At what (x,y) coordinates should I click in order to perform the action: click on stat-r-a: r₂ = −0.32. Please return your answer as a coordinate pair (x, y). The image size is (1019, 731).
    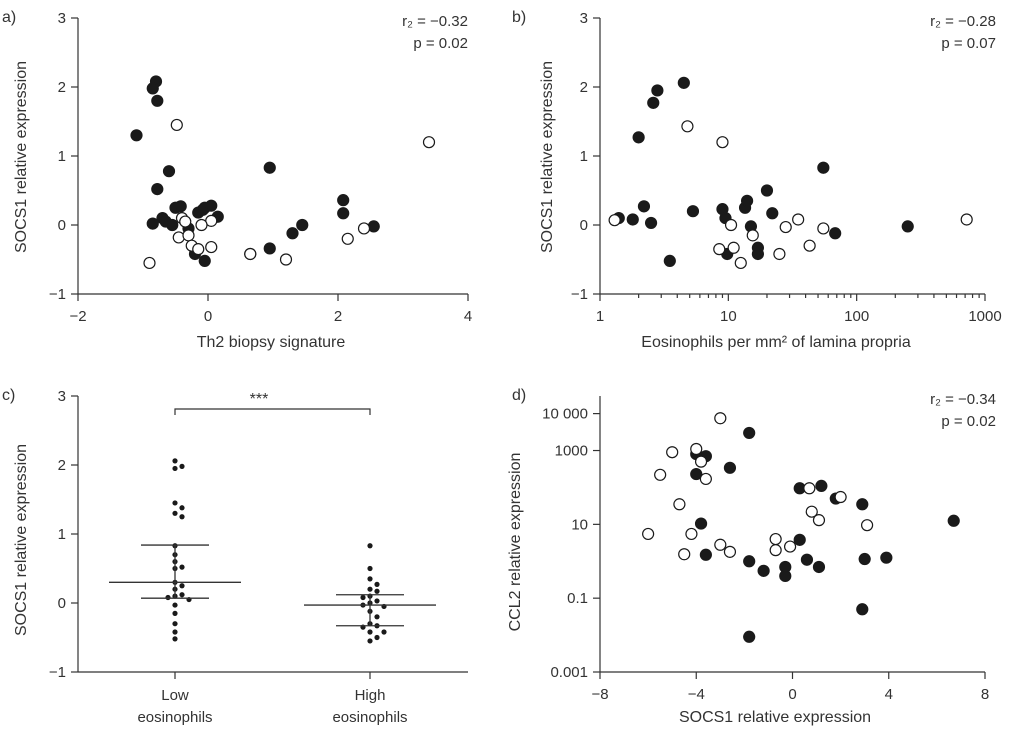
    Looking at the image, I should click on (435, 21).